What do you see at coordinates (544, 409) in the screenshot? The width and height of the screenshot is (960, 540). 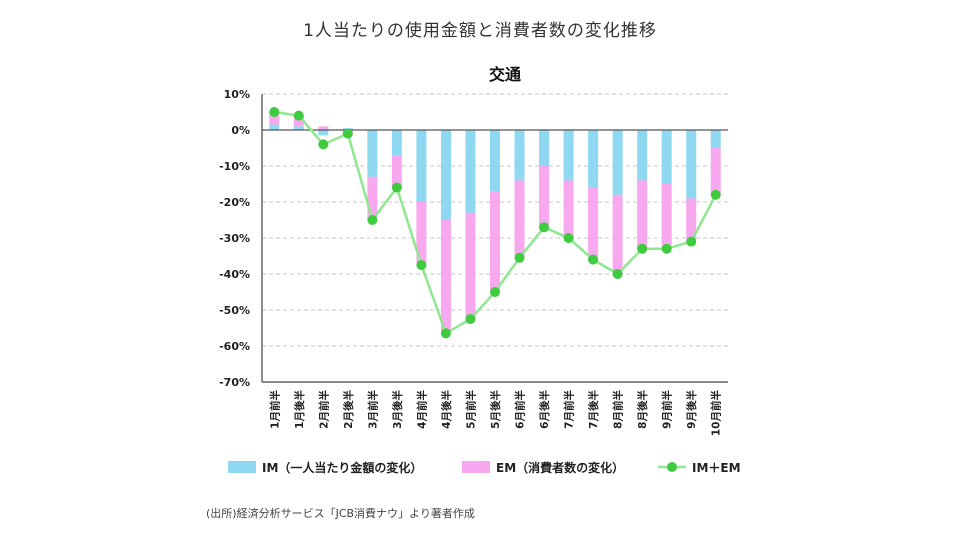 I see `x-tick-label: 6月後半` at bounding box center [544, 409].